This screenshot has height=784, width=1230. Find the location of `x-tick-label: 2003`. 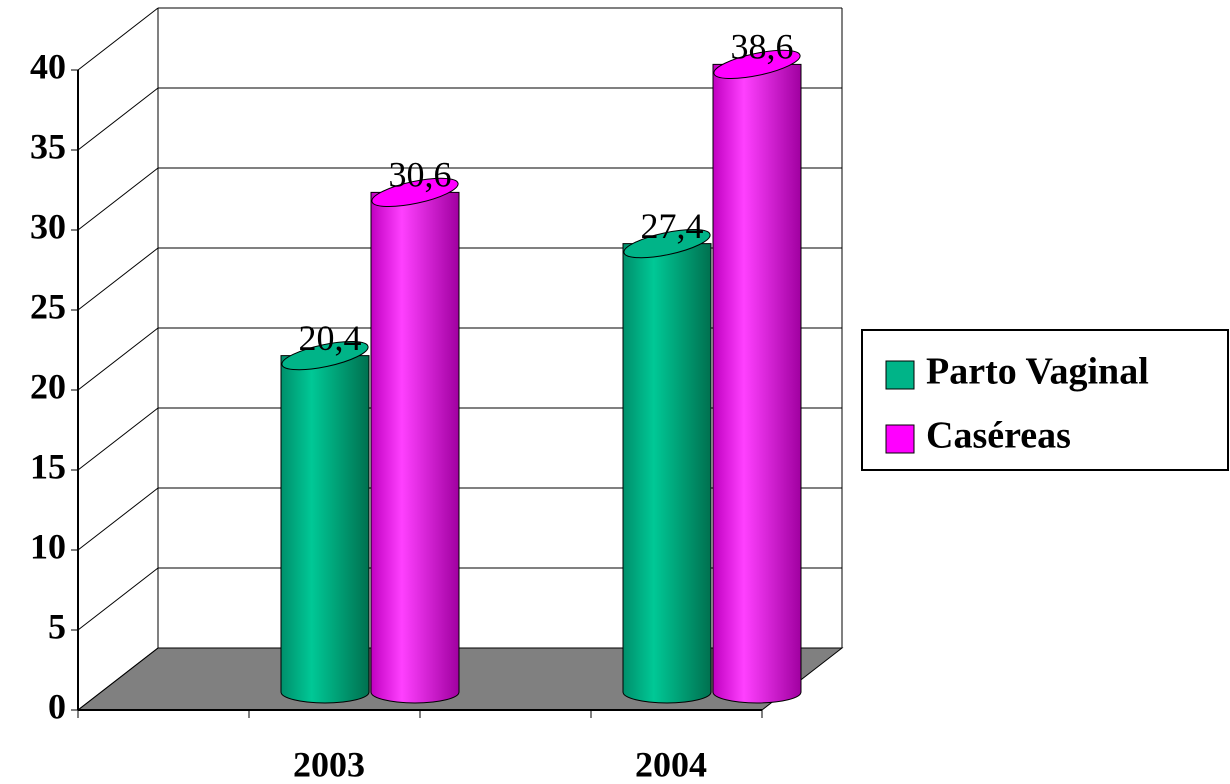

x-tick-label: 2003 is located at coordinates (329, 764).